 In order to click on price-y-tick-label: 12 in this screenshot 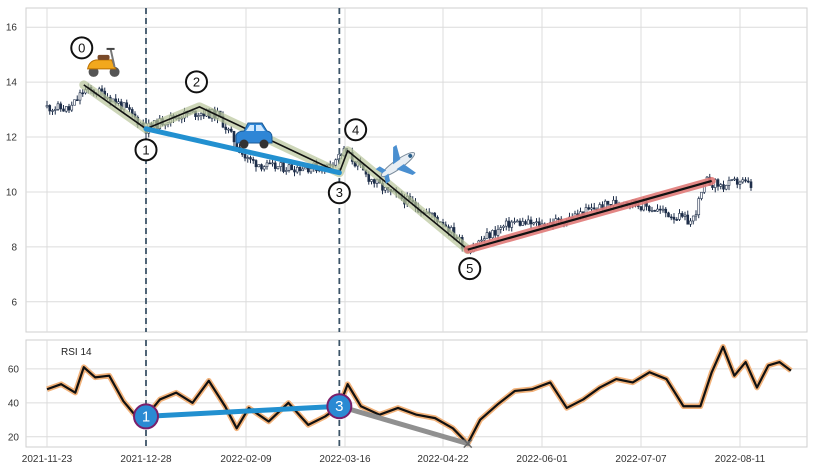, I will do `click(12, 138)`.